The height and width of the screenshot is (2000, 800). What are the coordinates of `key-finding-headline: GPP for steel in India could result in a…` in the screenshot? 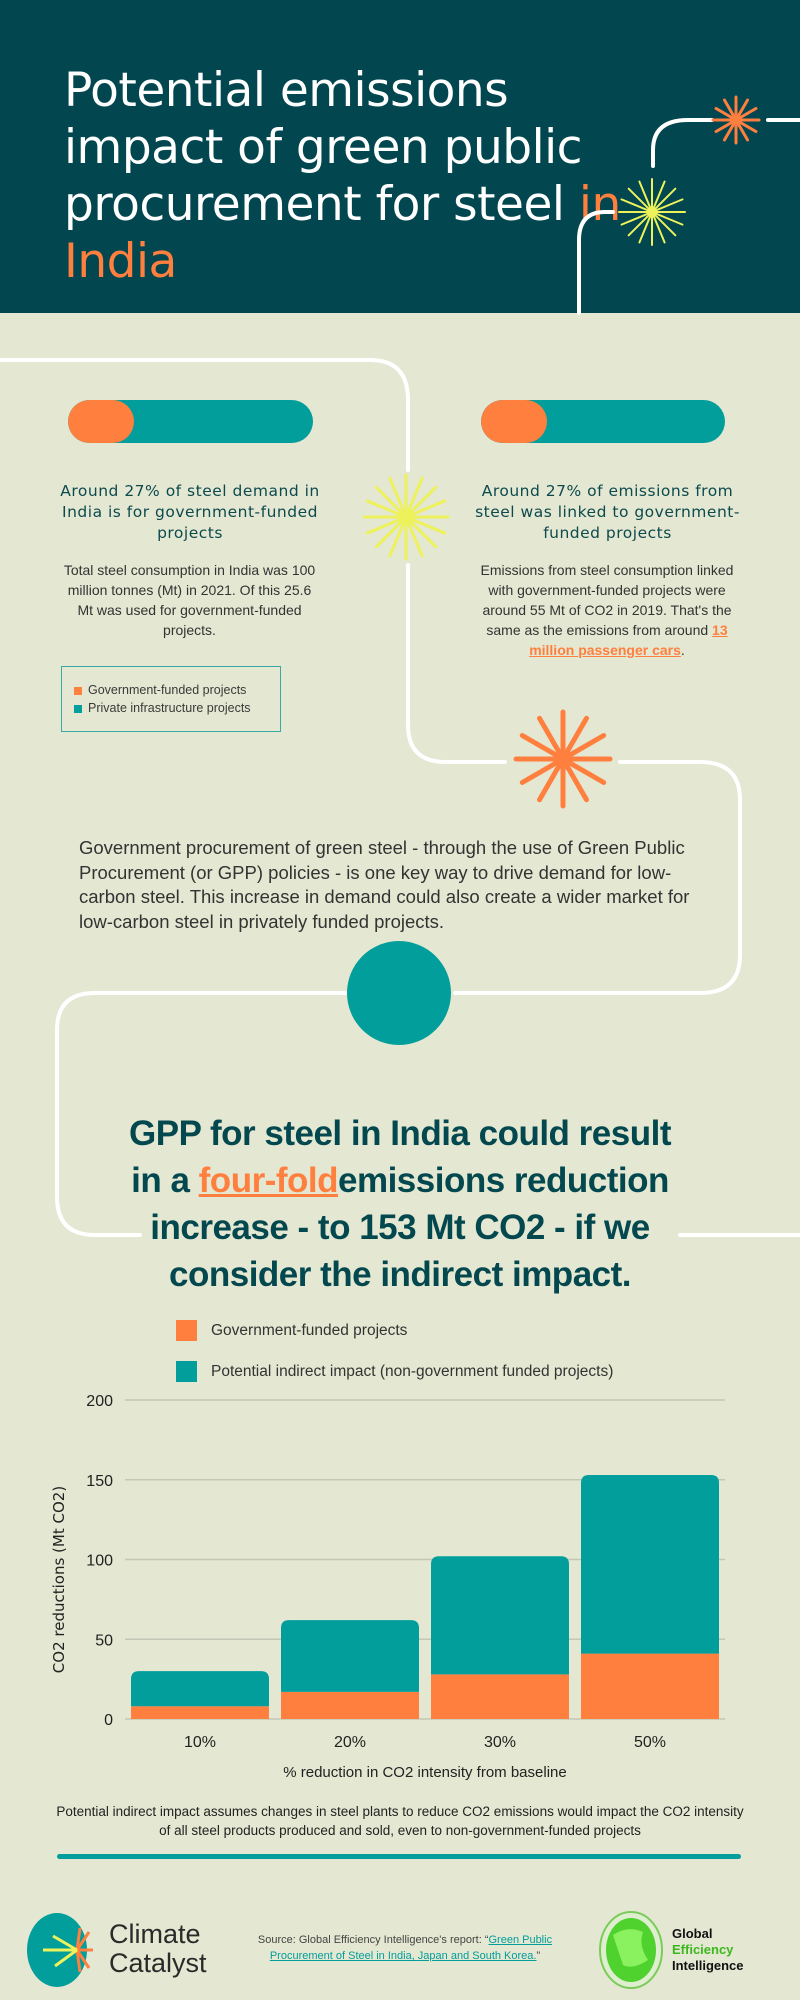 It's located at (400, 1204).